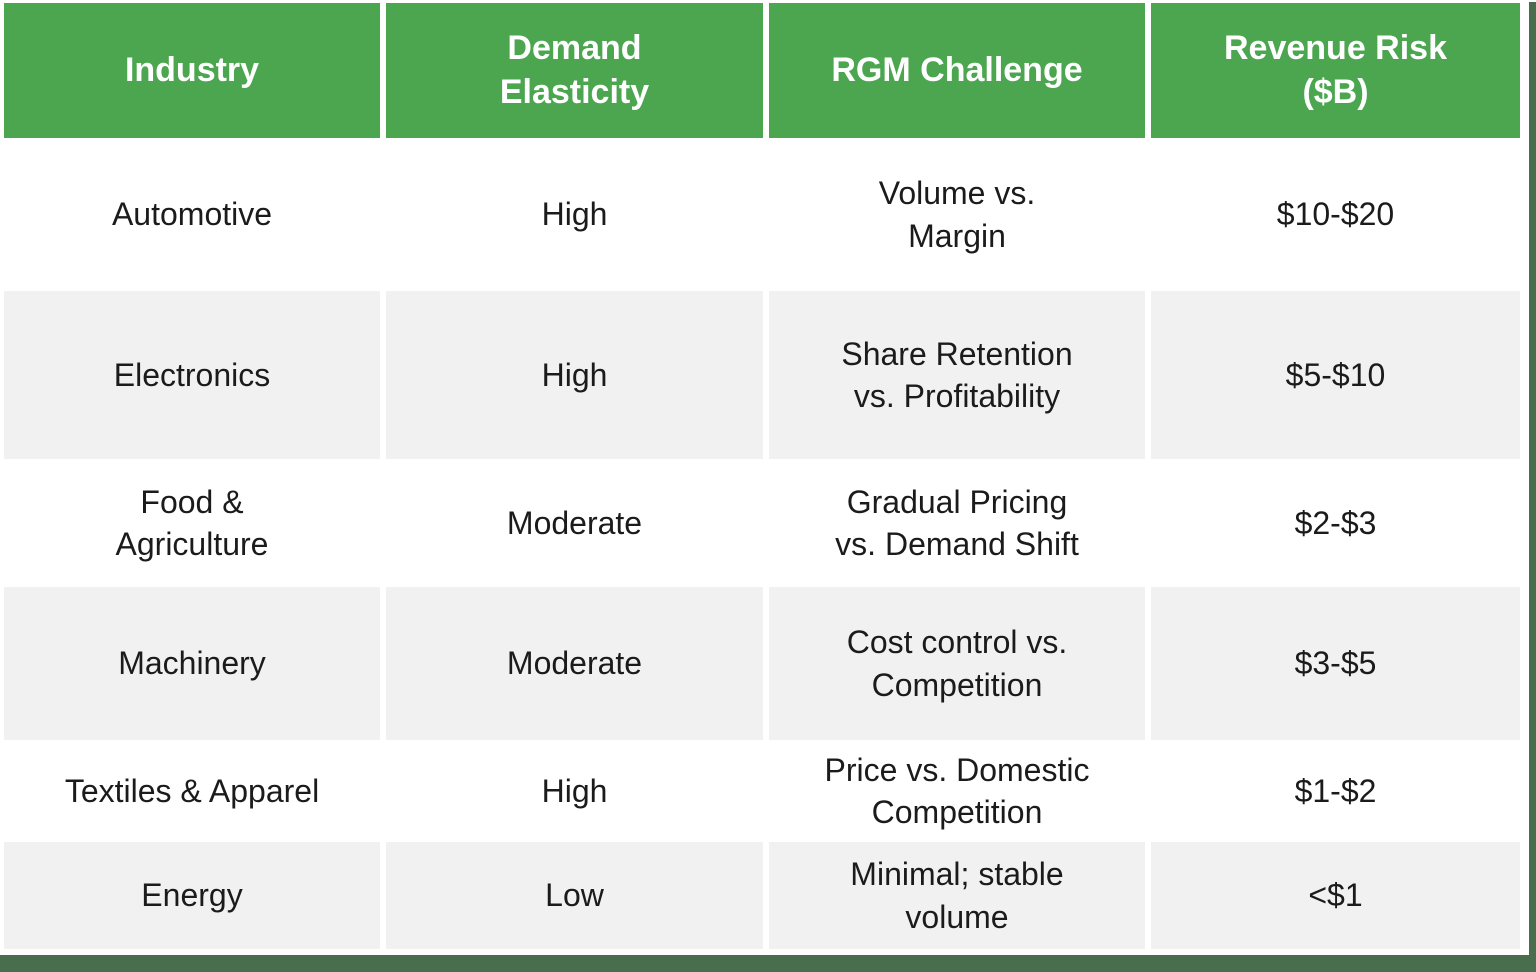 The image size is (1536, 972). I want to click on row1-risk-cell: $10-$20, so click(1335, 214).